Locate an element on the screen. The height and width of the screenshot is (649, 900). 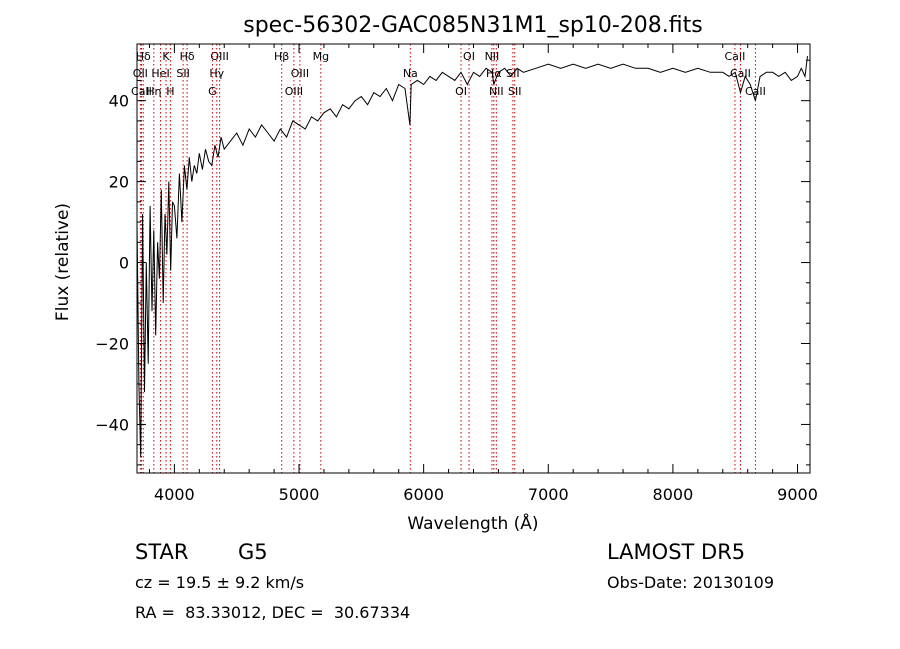
y-tick-label: 40 is located at coordinates (119, 101).